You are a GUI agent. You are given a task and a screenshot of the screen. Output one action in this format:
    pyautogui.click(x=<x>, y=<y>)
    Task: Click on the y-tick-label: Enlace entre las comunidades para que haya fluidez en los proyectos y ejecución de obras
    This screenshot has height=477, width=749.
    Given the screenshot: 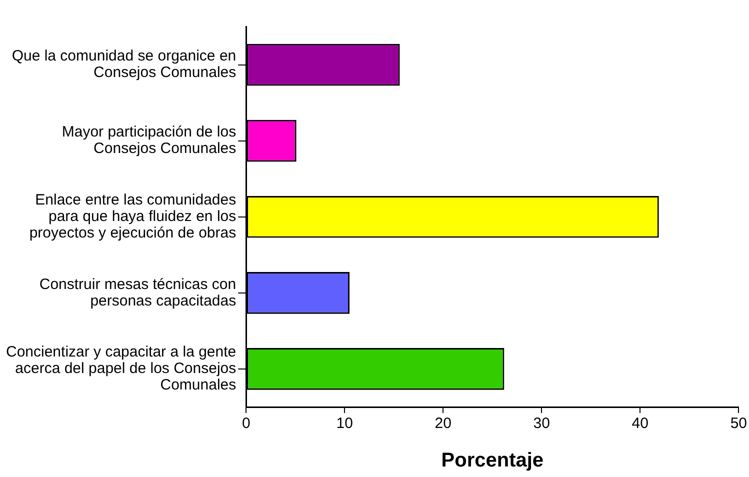 What is the action you would take?
    pyautogui.click(x=132, y=217)
    